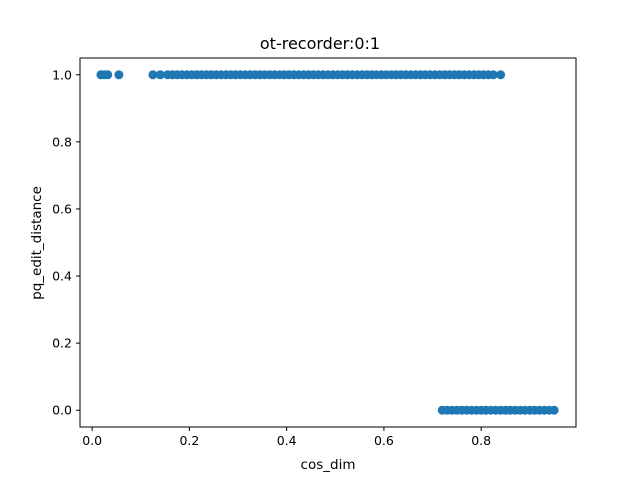  I want to click on x-tick-label: 0.0, so click(92, 440).